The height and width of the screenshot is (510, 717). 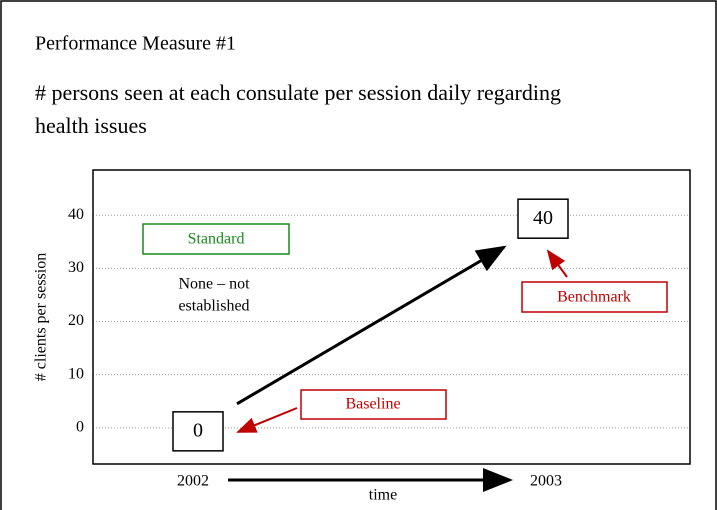 I want to click on standard-label: Standard, so click(x=216, y=239).